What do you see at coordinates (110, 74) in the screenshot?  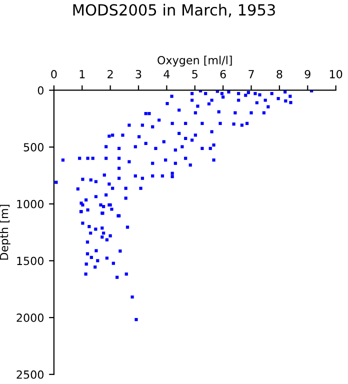 I see `x-tick-label: 2` at bounding box center [110, 74].